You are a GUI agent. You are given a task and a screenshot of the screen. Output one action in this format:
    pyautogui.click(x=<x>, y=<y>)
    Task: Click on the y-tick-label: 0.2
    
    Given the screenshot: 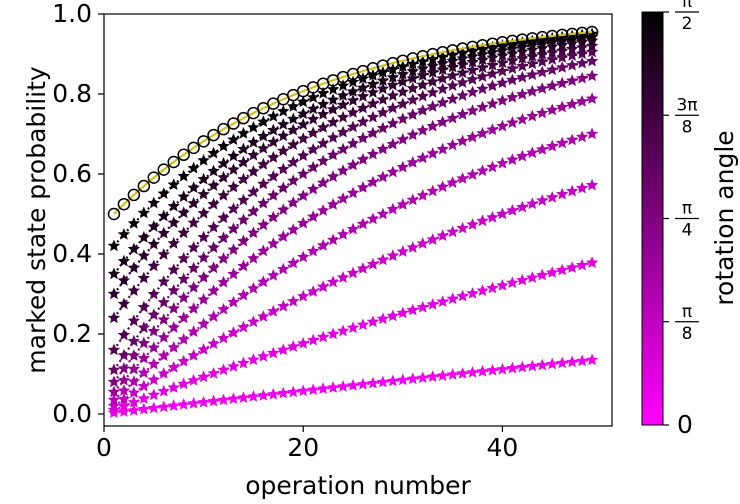 What is the action you would take?
    pyautogui.click(x=72, y=333)
    